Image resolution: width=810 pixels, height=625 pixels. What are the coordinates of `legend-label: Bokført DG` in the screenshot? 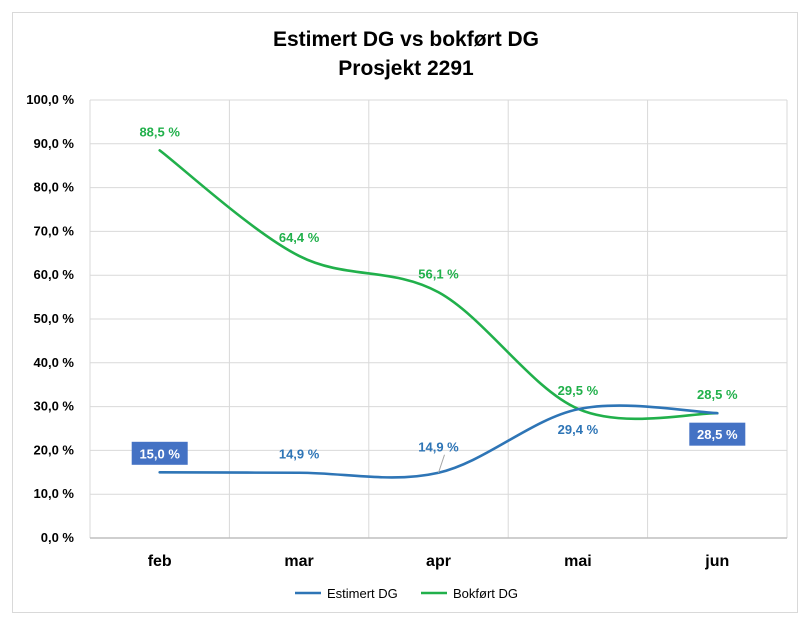 It's located at (485, 593).